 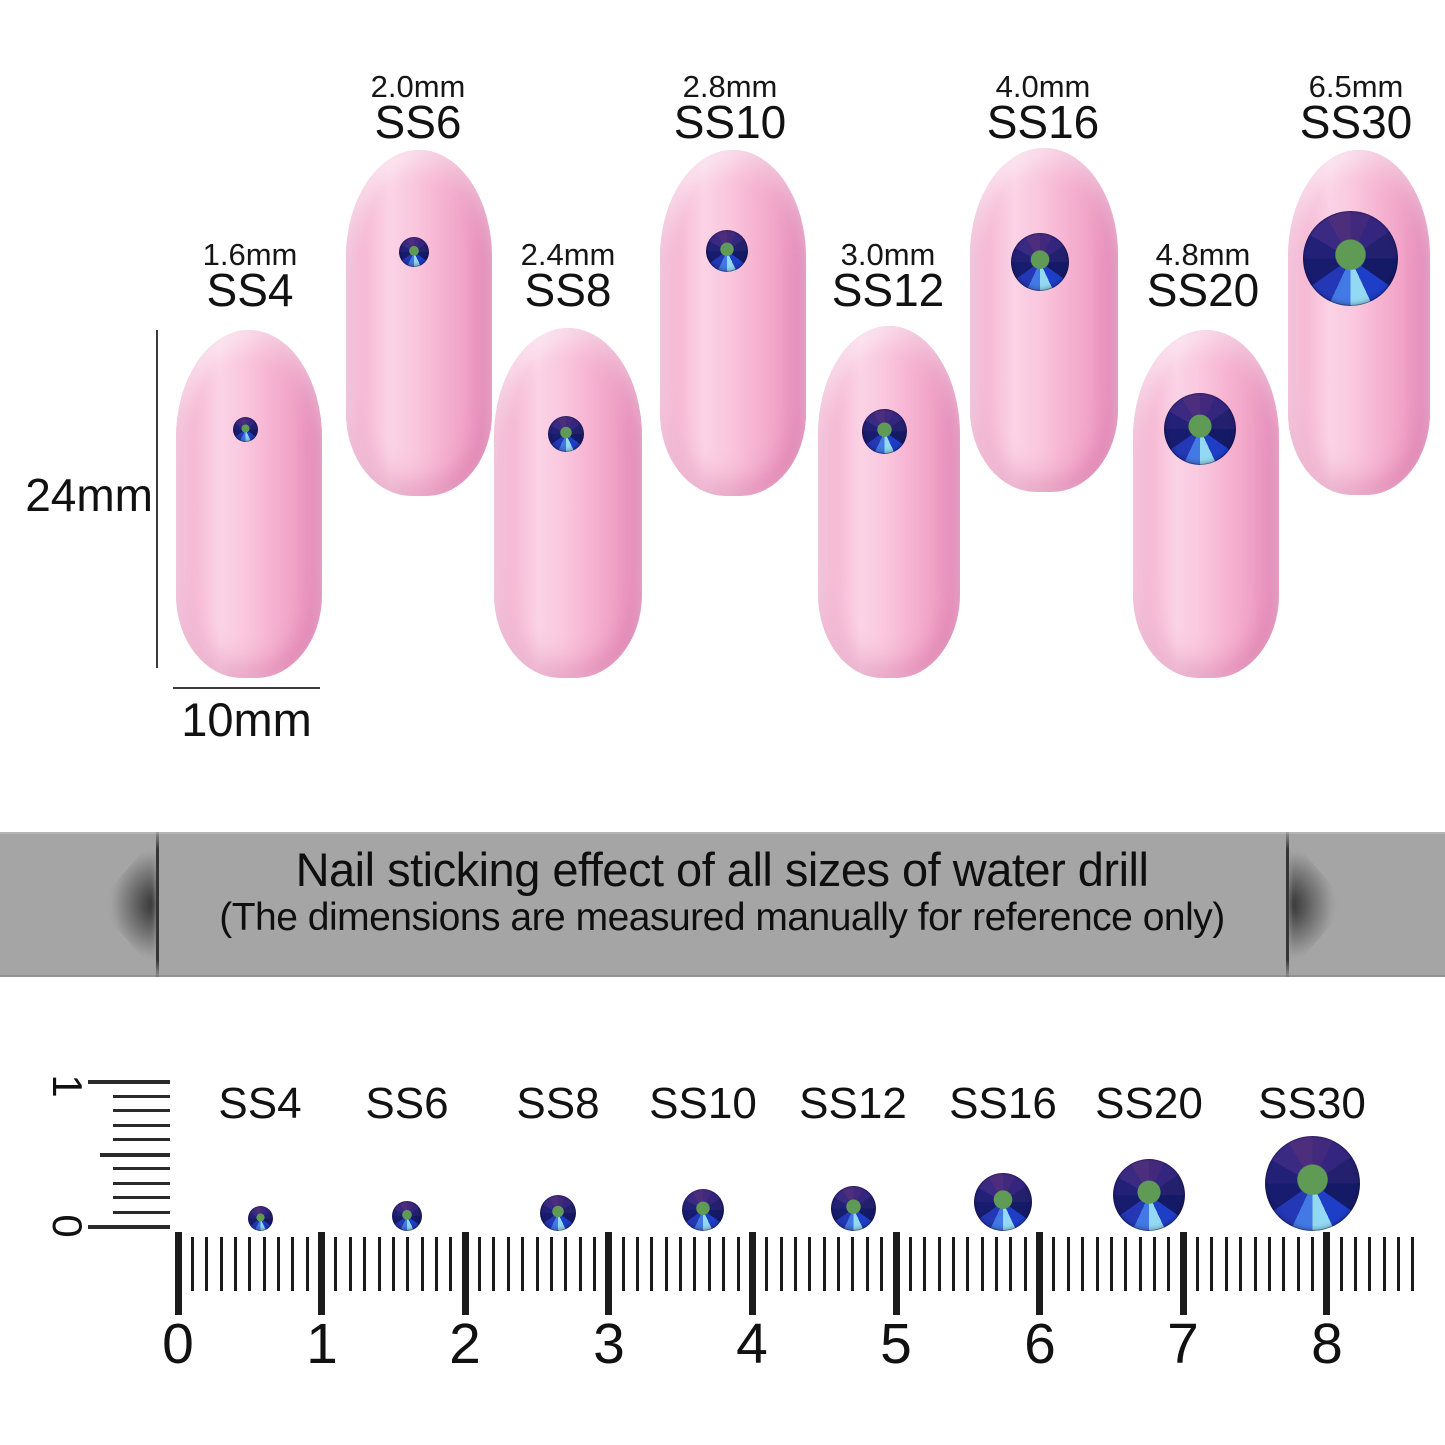 What do you see at coordinates (568, 254) in the screenshot?
I see `nail-size-mm-label: 2.4mm` at bounding box center [568, 254].